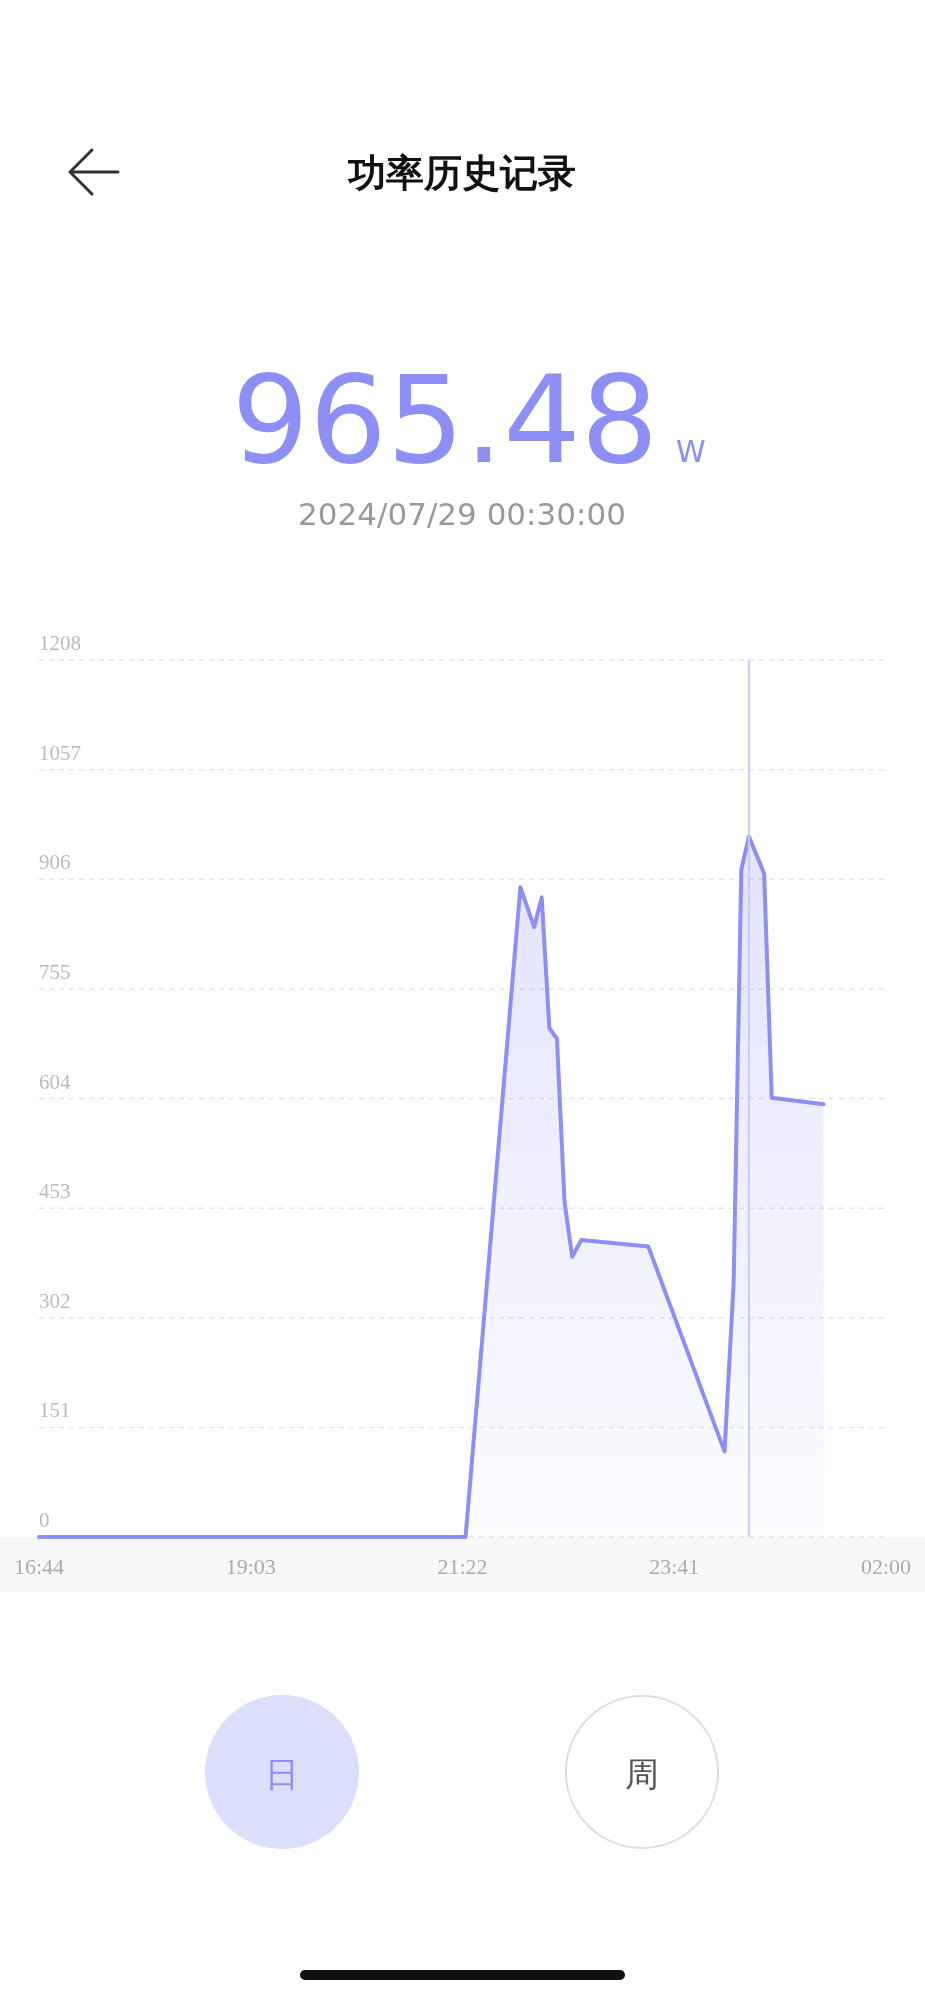 The width and height of the screenshot is (925, 2000). What do you see at coordinates (462, 514) in the screenshot?
I see `text: 2024/07/29 00:30:00` at bounding box center [462, 514].